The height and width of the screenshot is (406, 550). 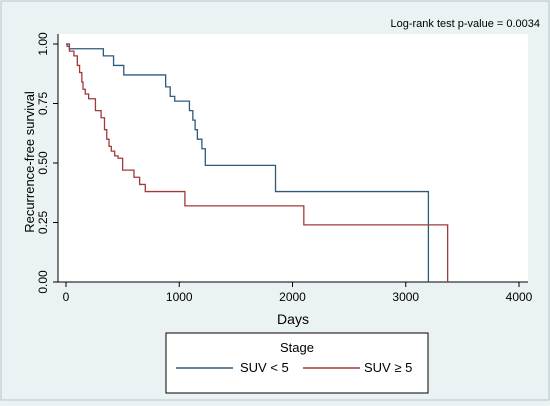 What do you see at coordinates (292, 297) in the screenshot?
I see `x-tick-label: 2000` at bounding box center [292, 297].